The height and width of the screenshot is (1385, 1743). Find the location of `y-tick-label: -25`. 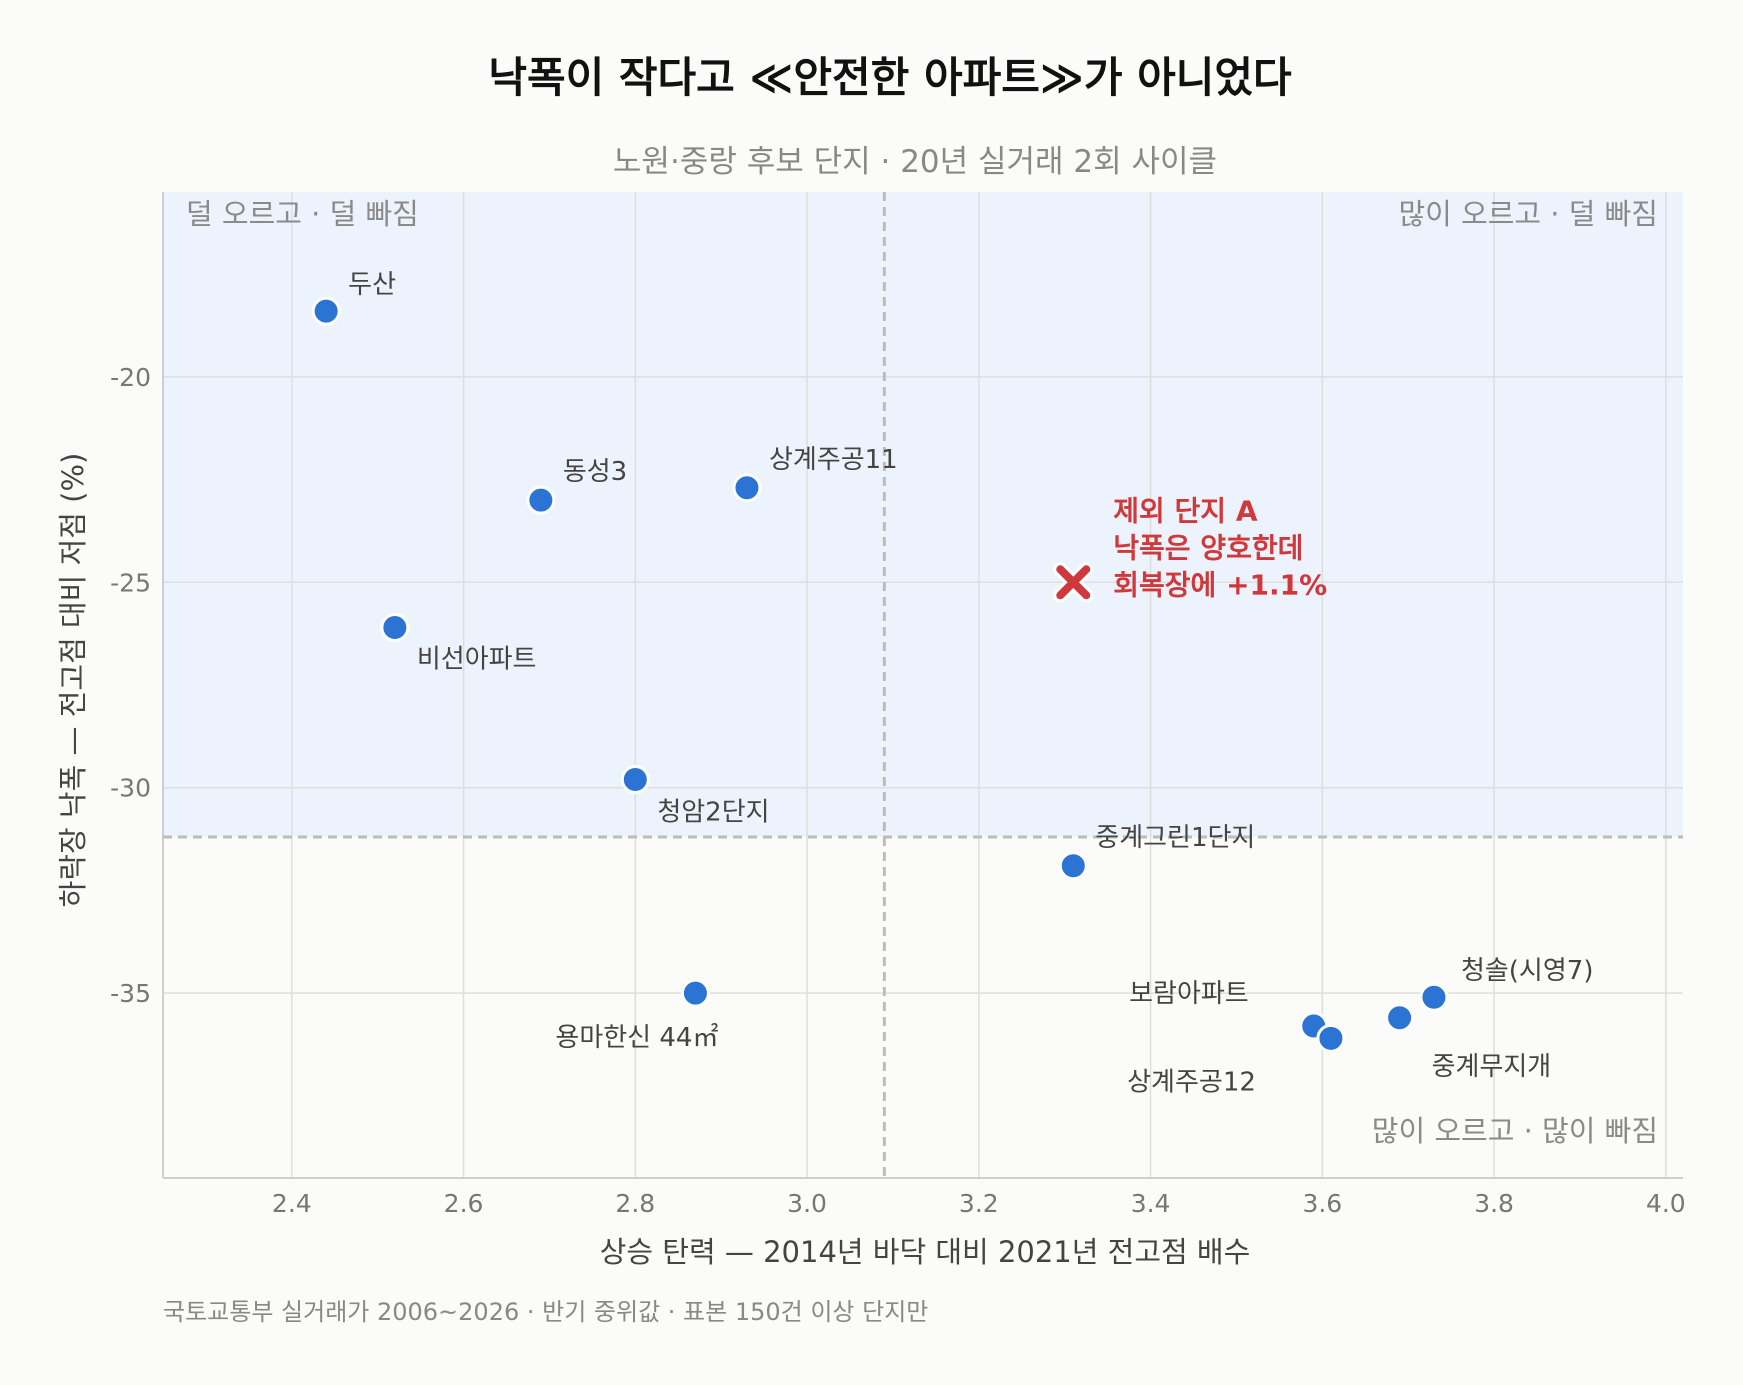

y-tick-label: -25 is located at coordinates (130, 582).